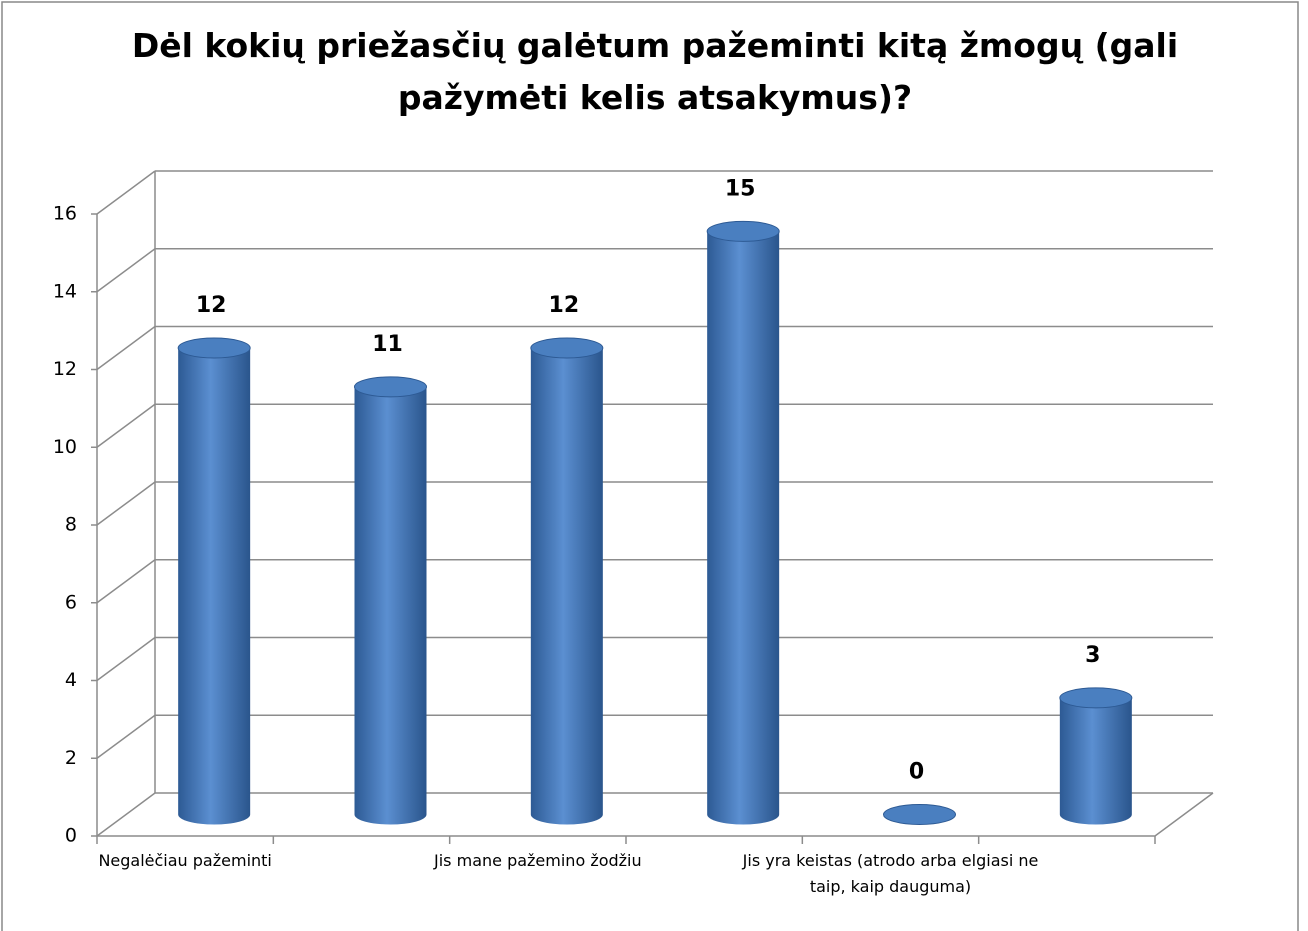  I want to click on x-label-box: Jis mane pažemino žodžiu, so click(538, 860).